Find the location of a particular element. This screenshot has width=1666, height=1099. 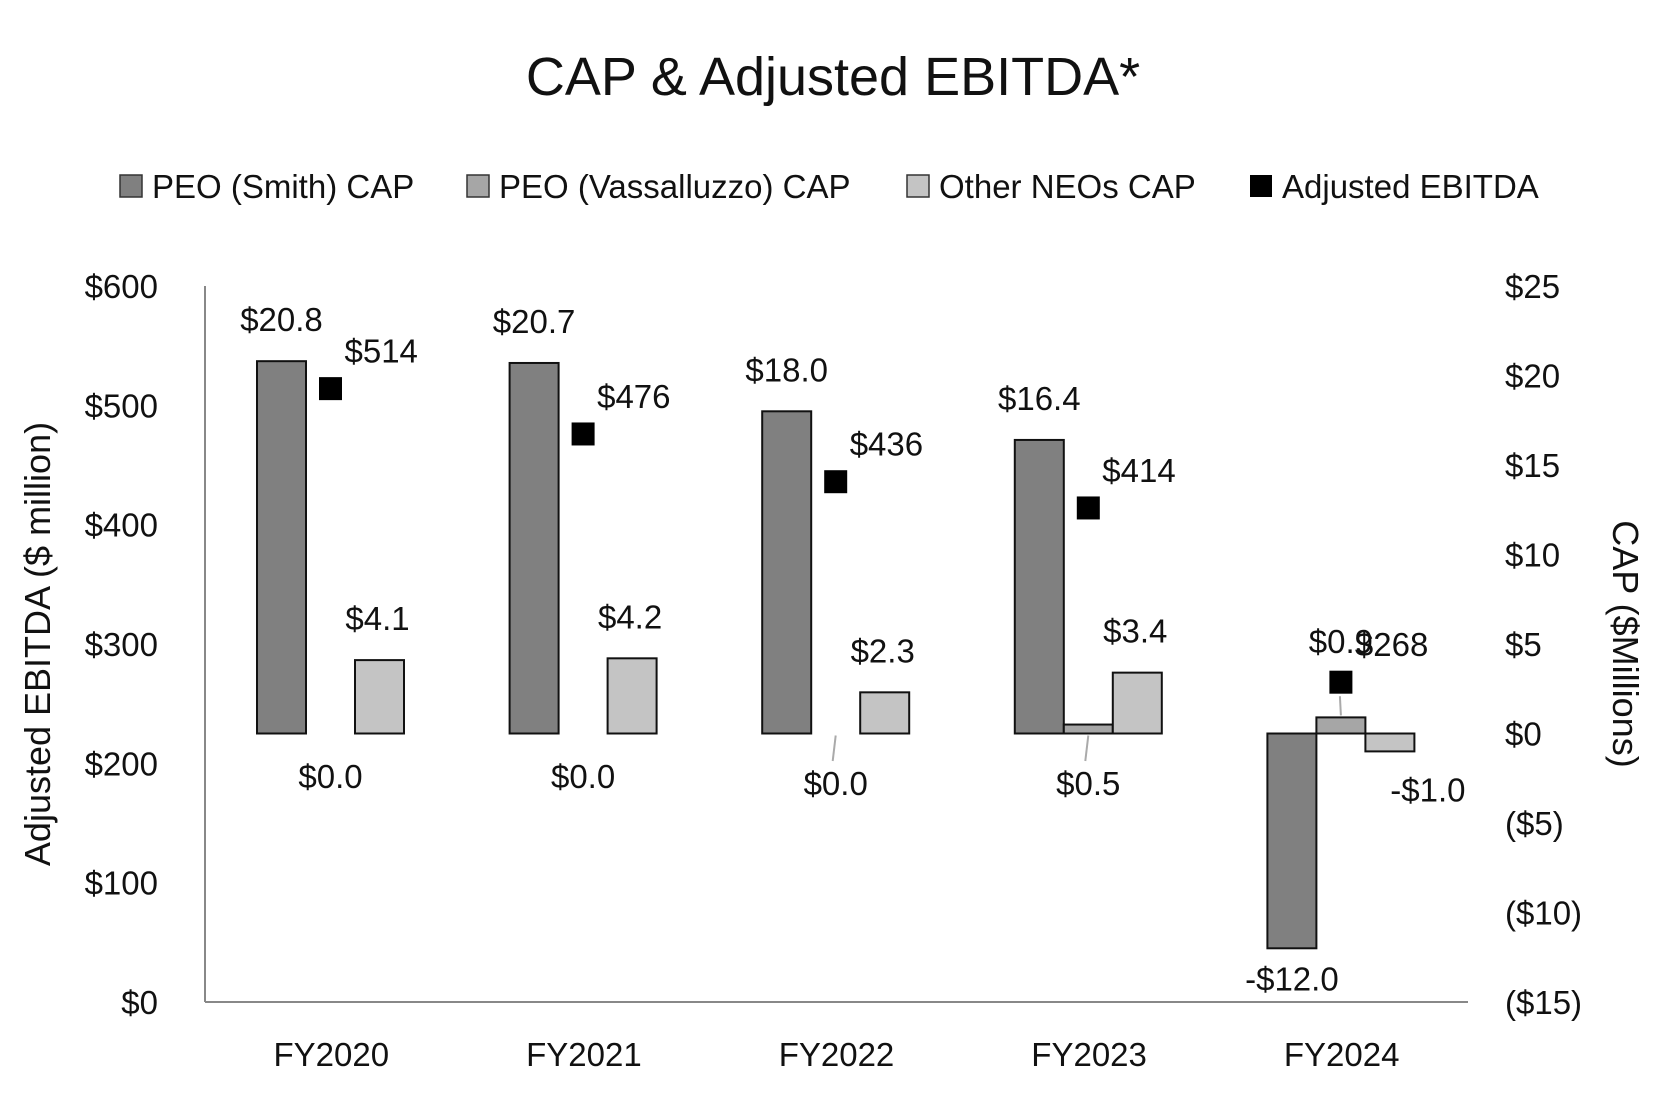

data-label-other: $4.1 is located at coordinates (377, 618).